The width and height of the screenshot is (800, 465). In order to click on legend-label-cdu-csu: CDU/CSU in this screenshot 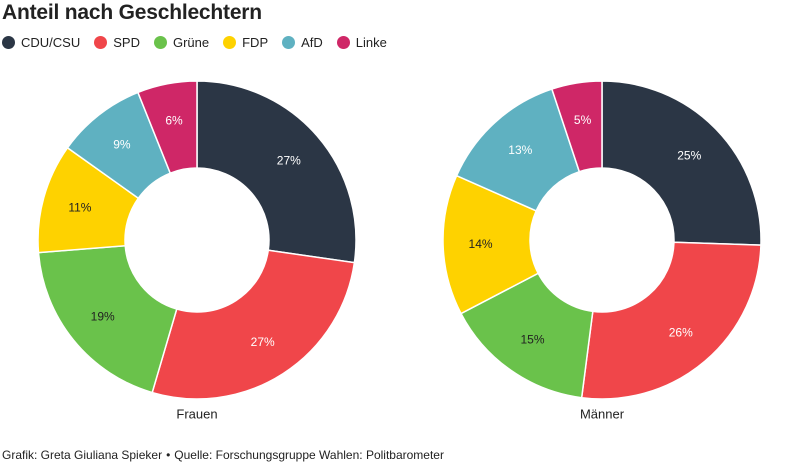, I will do `click(51, 42)`.